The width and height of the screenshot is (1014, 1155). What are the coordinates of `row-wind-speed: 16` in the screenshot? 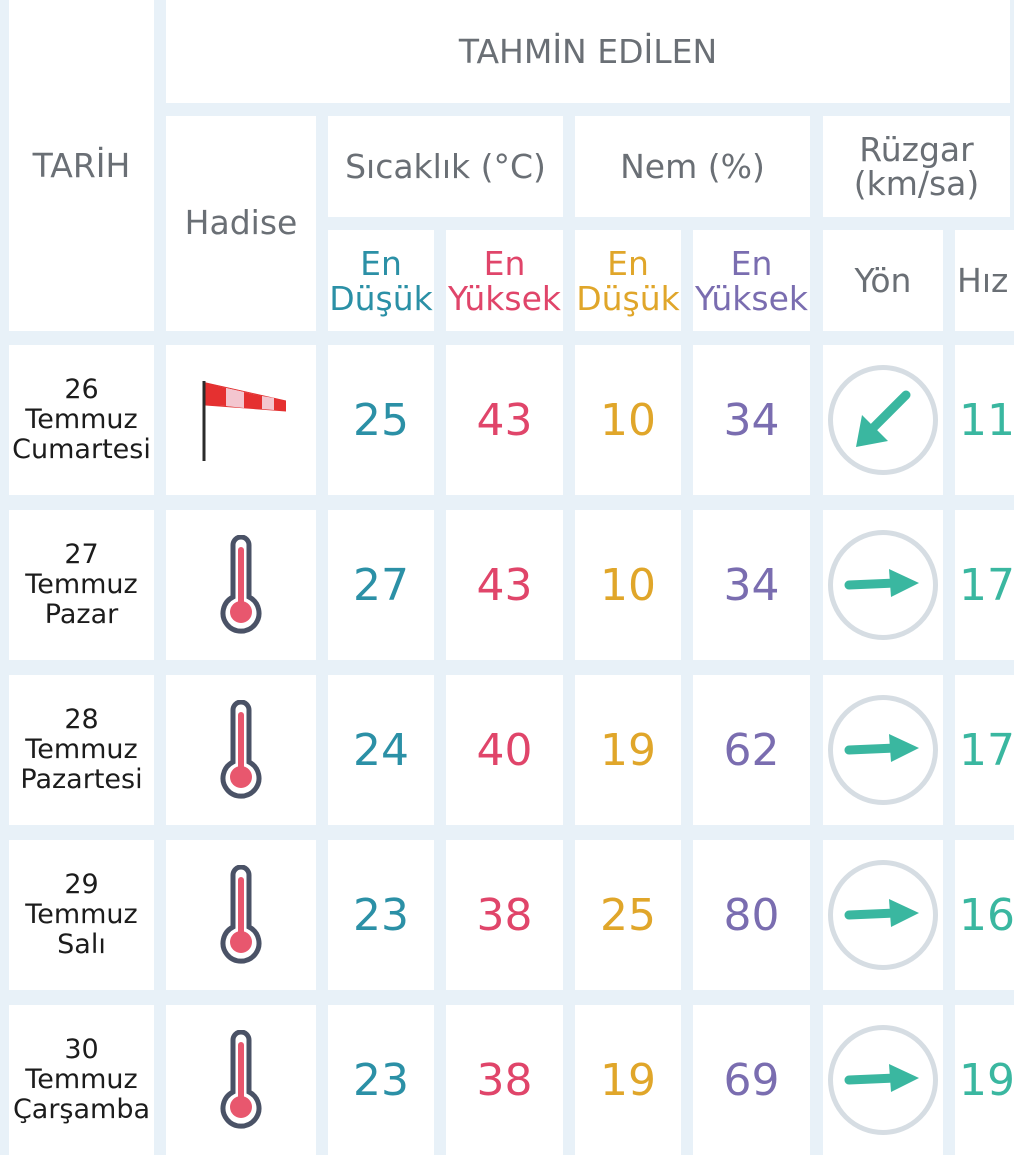 It's located at (984, 915).